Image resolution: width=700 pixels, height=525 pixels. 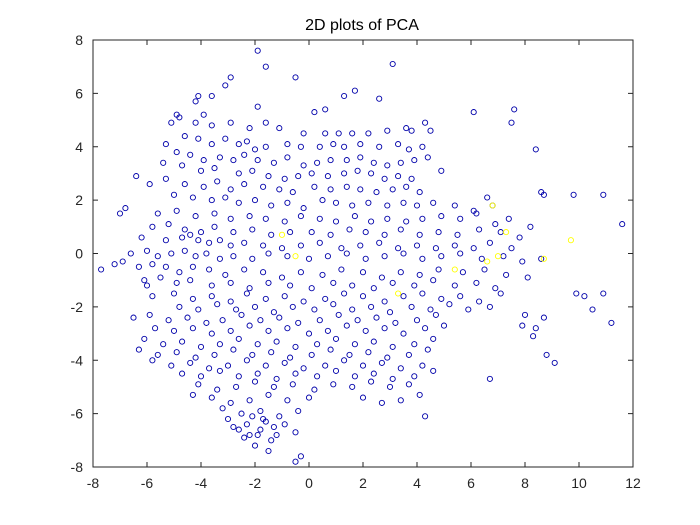 What do you see at coordinates (362, 25) in the screenshot?
I see `chart-title: 2D plots of PCA` at bounding box center [362, 25].